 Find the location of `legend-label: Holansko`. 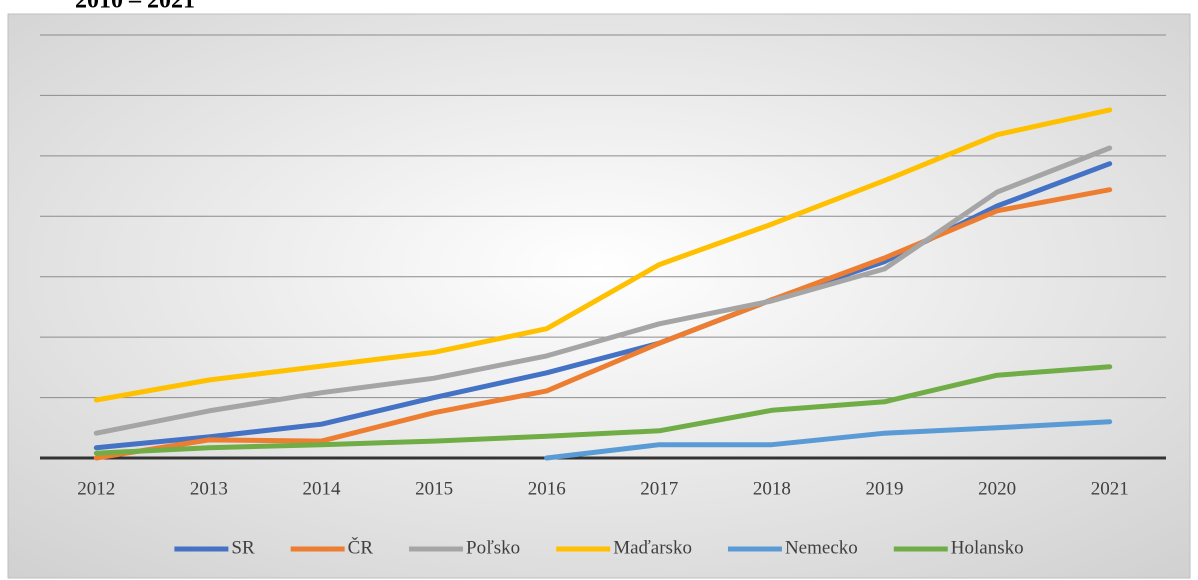

legend-label: Holansko is located at coordinates (987, 547).